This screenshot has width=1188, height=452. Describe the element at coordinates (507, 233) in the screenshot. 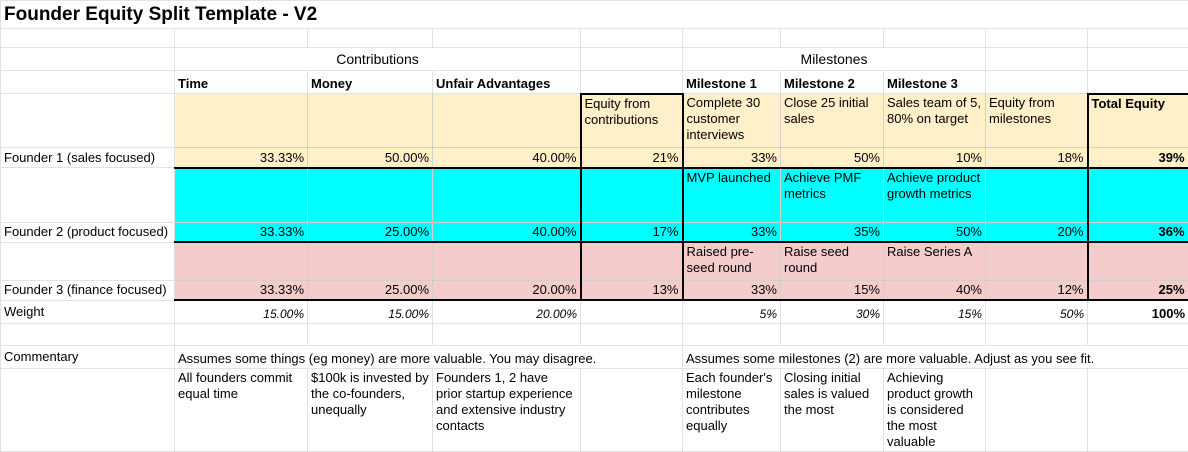

I see `cell-founder2-unfair: 40.00%` at that location.